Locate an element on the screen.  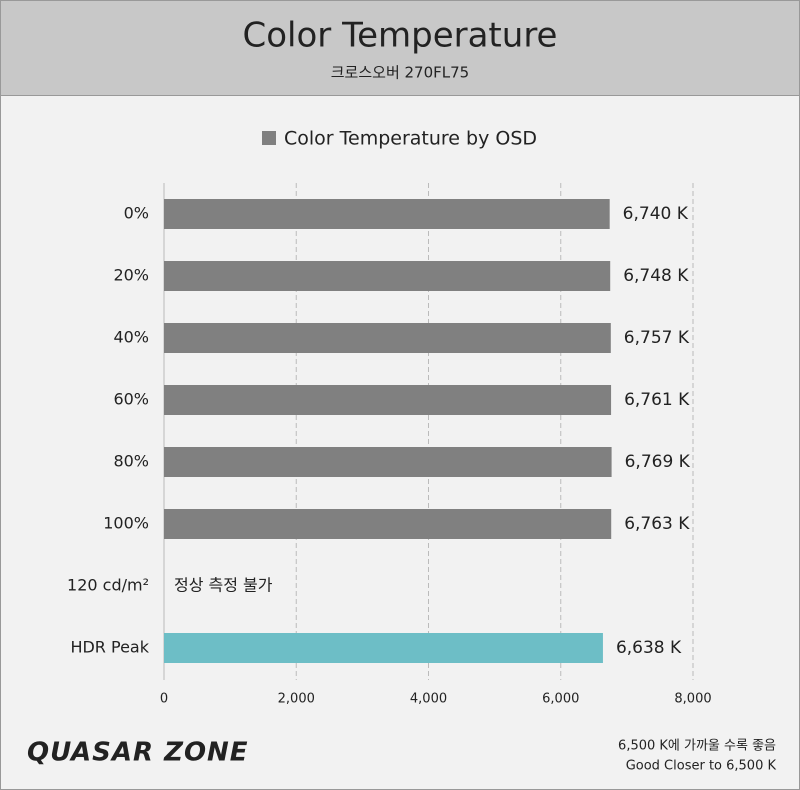
y-tick-label: 120 cd/m² is located at coordinates (108, 585).